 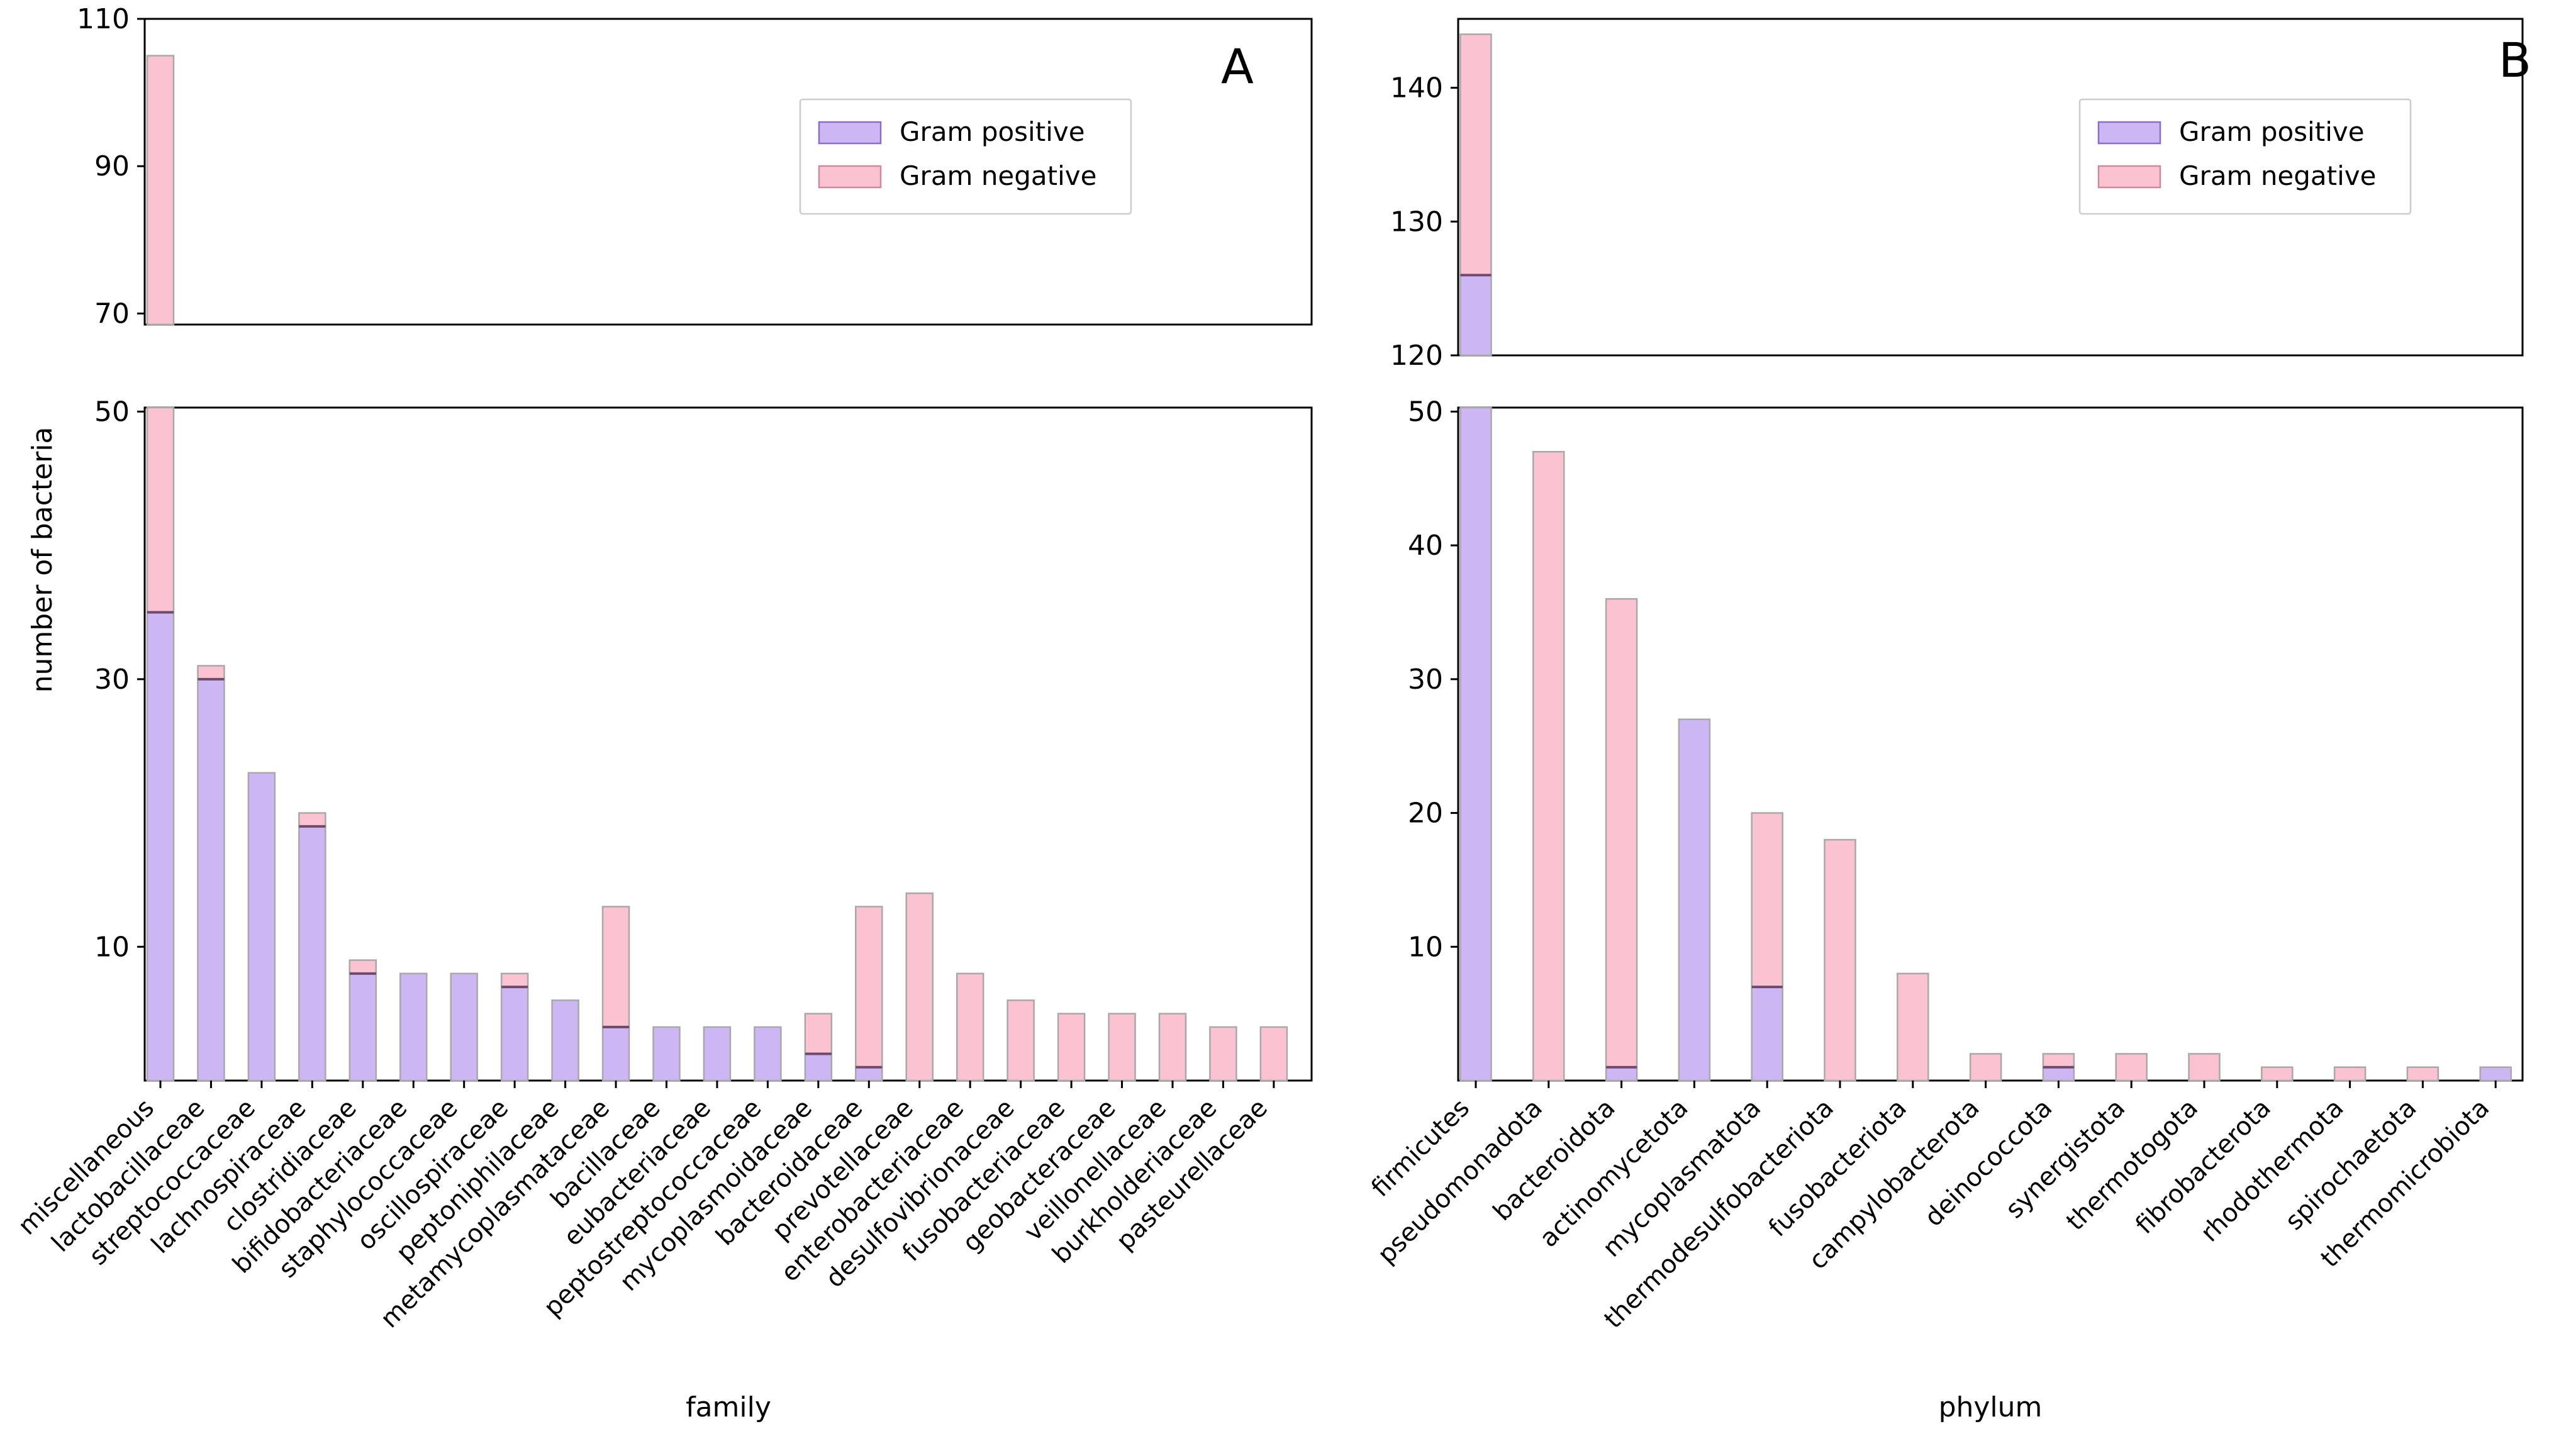 I want to click on bar-thermodesulfobacteriota-negative-segment, so click(x=1840, y=960).